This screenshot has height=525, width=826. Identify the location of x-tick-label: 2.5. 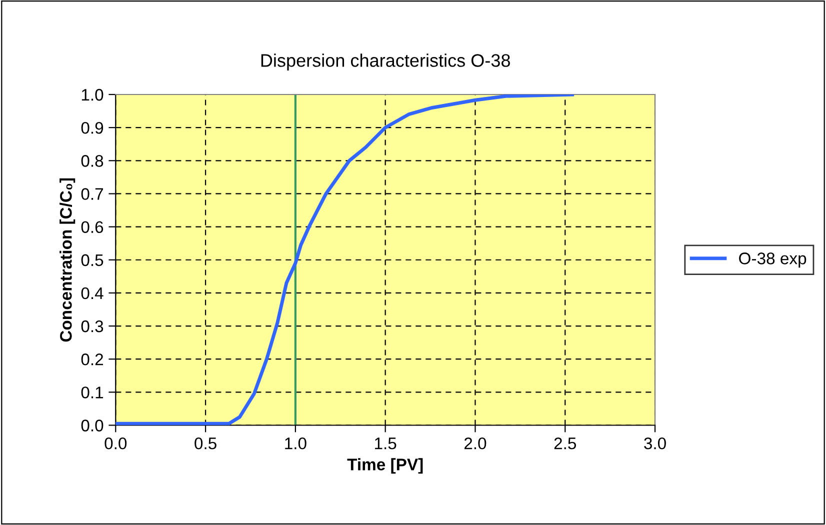
(565, 443).